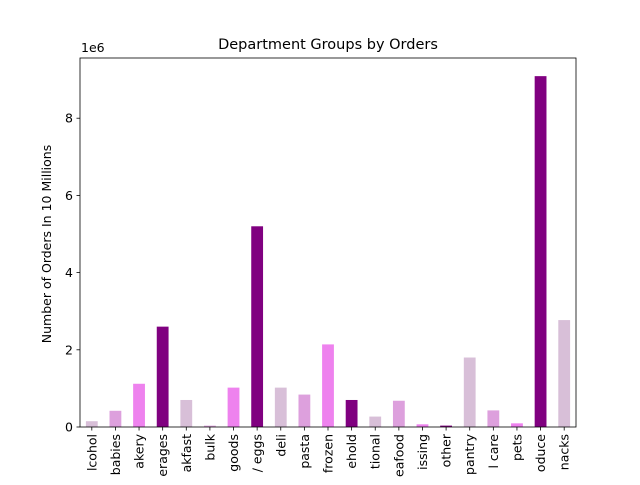 This screenshot has width=640, height=485. What do you see at coordinates (257, 453) in the screenshot?
I see `x-tick-label: / eggs` at bounding box center [257, 453].